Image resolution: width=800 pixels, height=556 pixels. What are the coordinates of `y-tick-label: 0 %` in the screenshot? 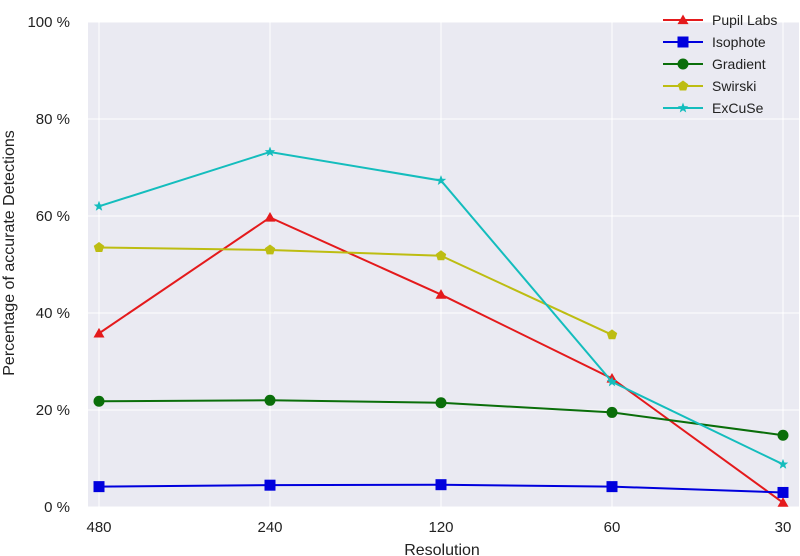 It's located at (57, 507).